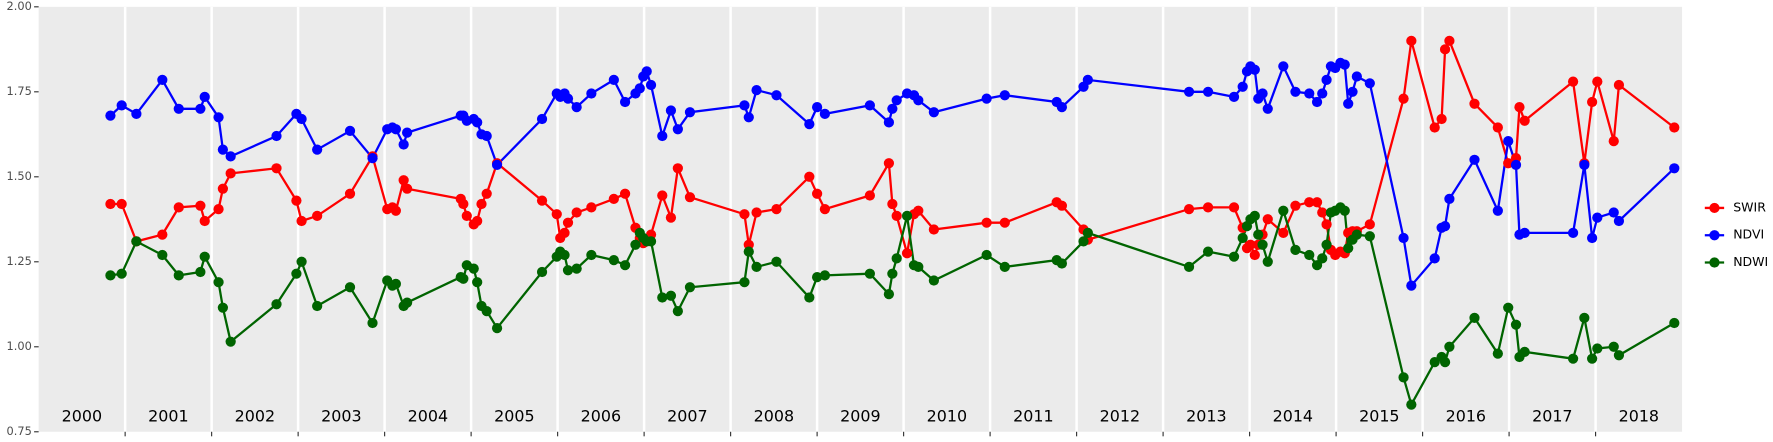 Image resolution: width=1773 pixels, height=442 pixels. I want to click on y-tick-label: 0.75, so click(19, 431).